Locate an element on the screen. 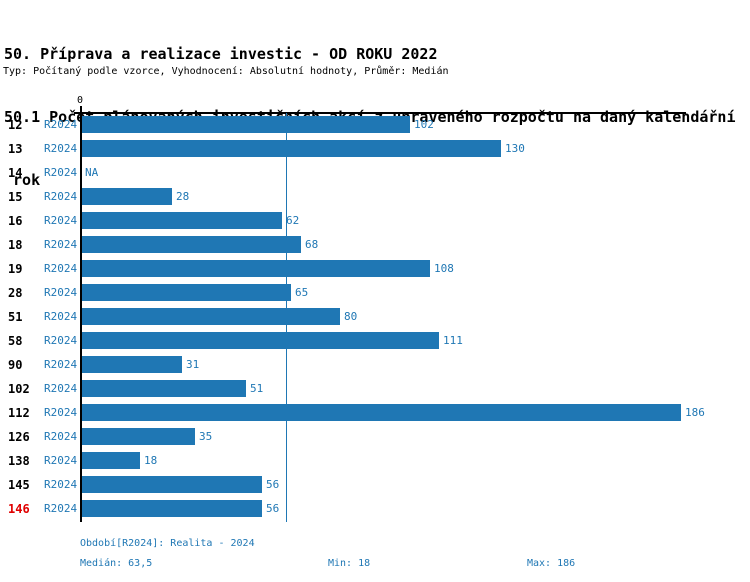 This screenshot has height=582, width=750. row-id-label: 18 is located at coordinates (15, 245).